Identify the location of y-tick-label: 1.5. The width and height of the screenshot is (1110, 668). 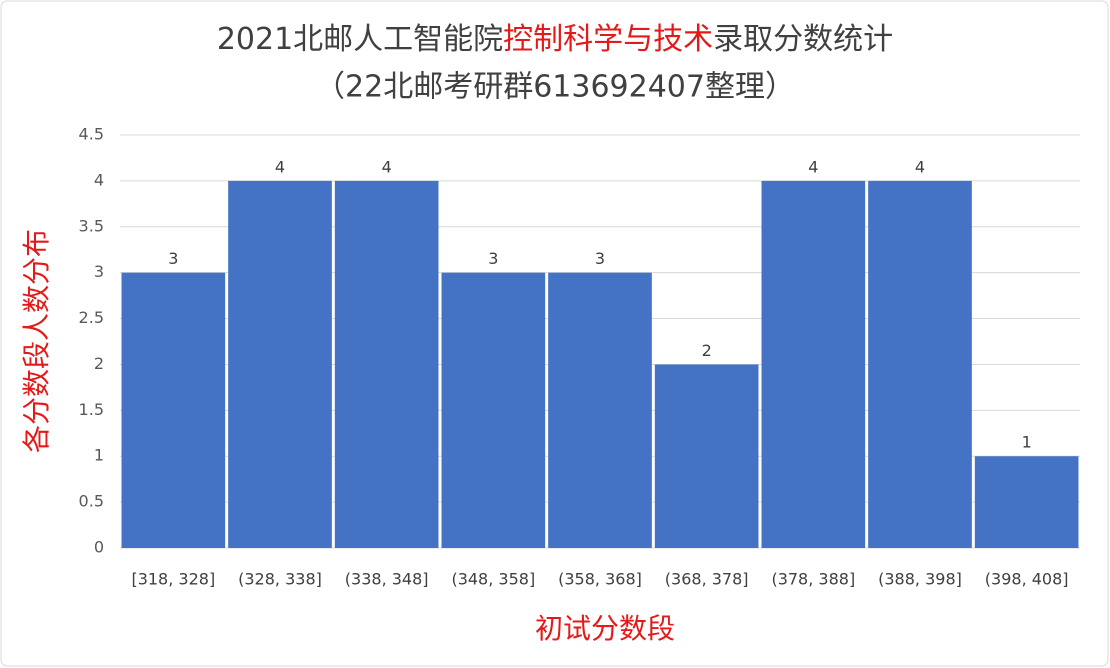
(91, 409).